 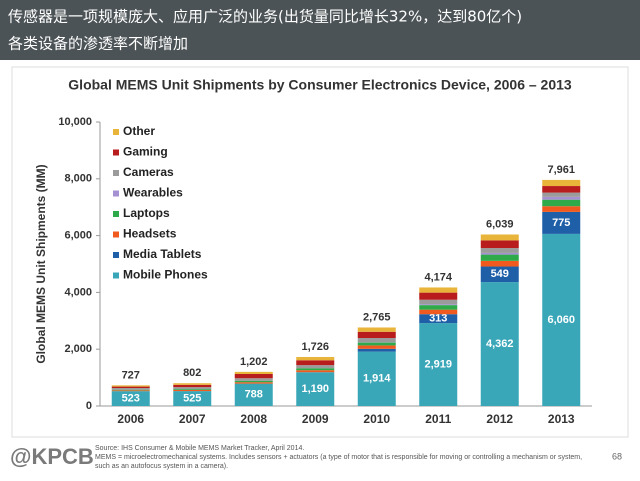 I want to click on x-tick-label: 2010, so click(x=376, y=419).